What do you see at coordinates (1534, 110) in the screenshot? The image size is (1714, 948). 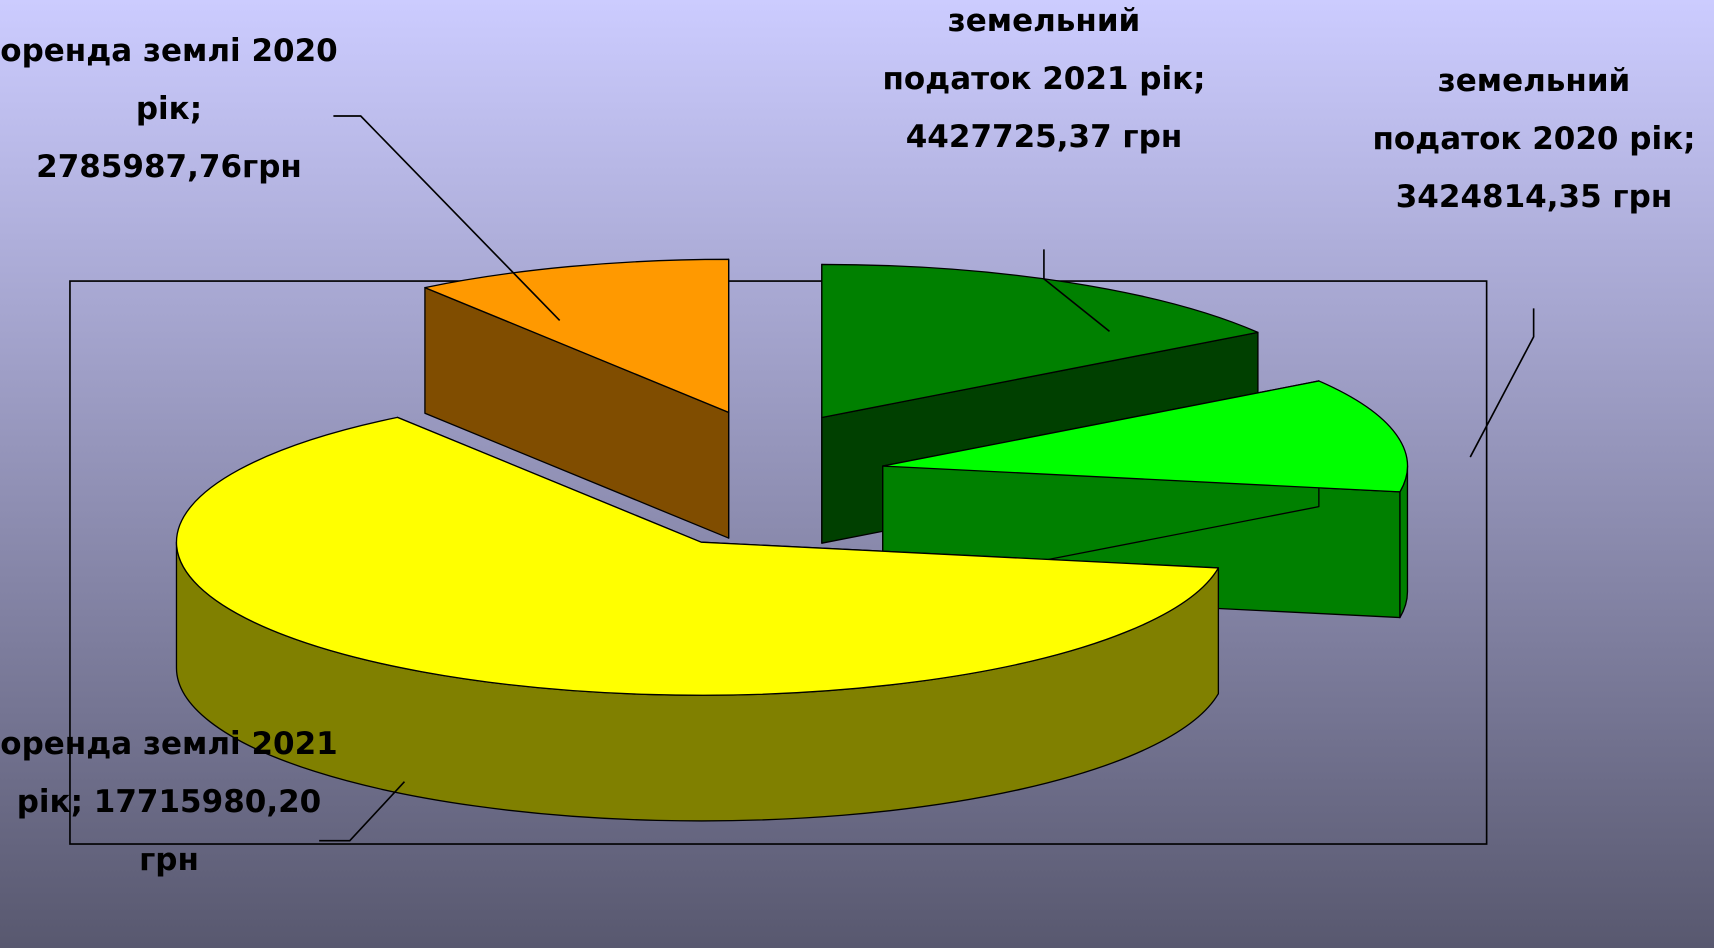 I see `label-category: земельний податок 2020 рік;` at bounding box center [1534, 110].